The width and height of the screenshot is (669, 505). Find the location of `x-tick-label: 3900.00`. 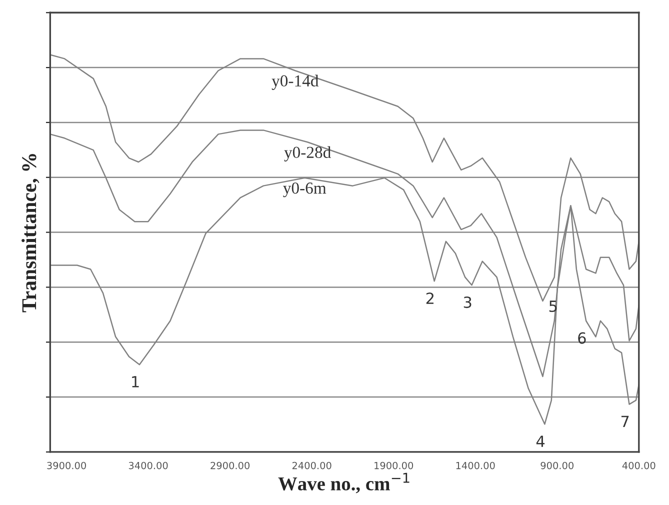

x-tick-label: 3900.00 is located at coordinates (66, 466).